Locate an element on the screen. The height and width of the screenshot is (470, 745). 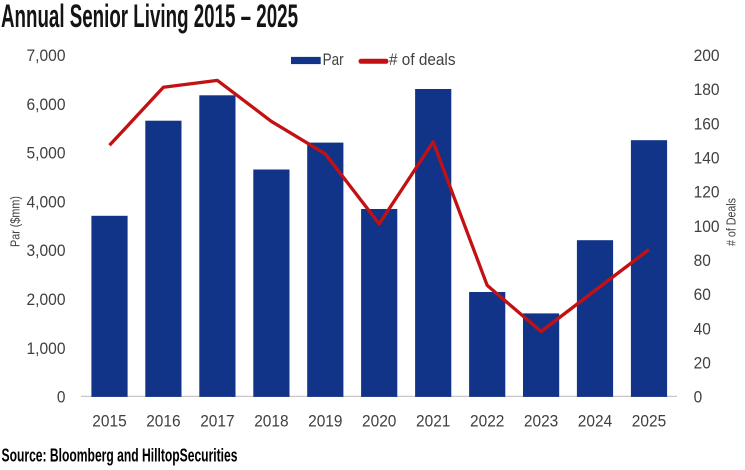
svg-text: 4,000 is located at coordinates (46, 201).